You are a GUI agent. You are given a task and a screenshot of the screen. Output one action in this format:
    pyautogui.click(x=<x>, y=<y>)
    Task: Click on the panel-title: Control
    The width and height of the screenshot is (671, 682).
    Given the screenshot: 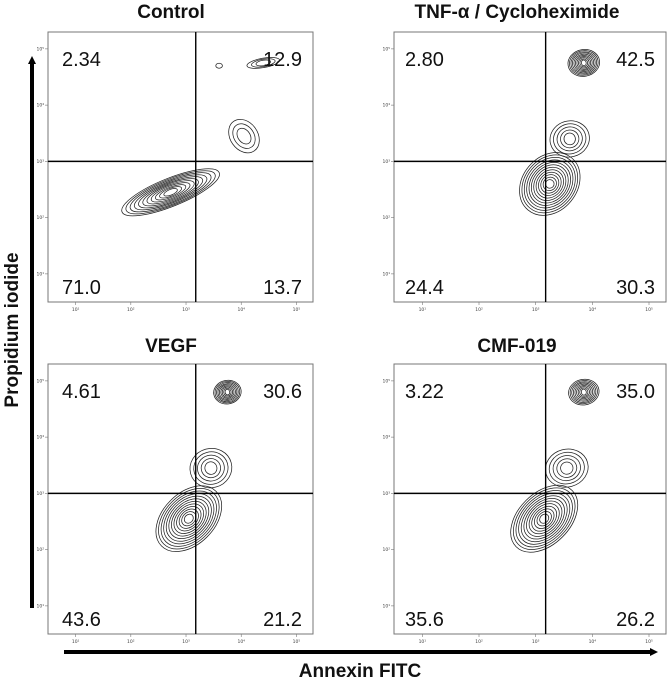 What is the action you would take?
    pyautogui.click(x=171, y=12)
    